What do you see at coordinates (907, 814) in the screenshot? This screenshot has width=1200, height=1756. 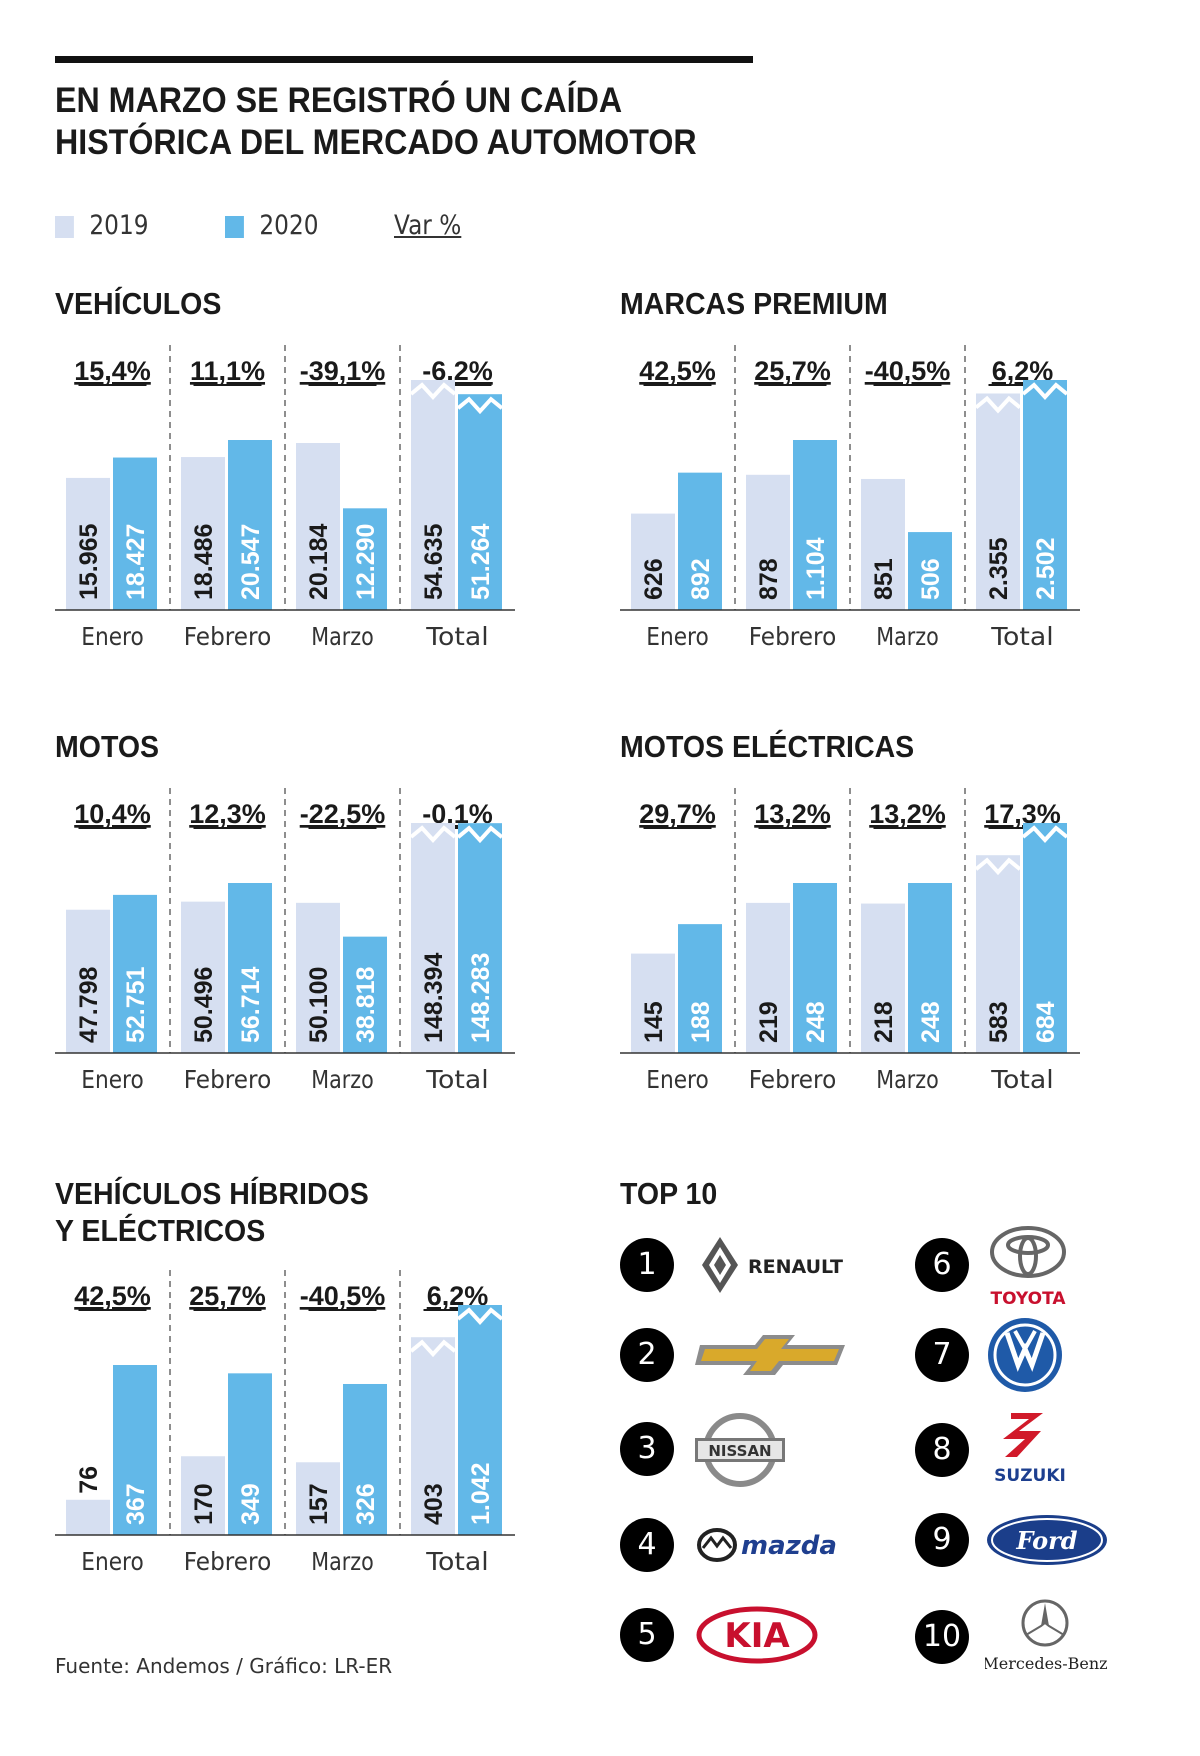 I see `var-percent-label: 13,2%` at bounding box center [907, 814].